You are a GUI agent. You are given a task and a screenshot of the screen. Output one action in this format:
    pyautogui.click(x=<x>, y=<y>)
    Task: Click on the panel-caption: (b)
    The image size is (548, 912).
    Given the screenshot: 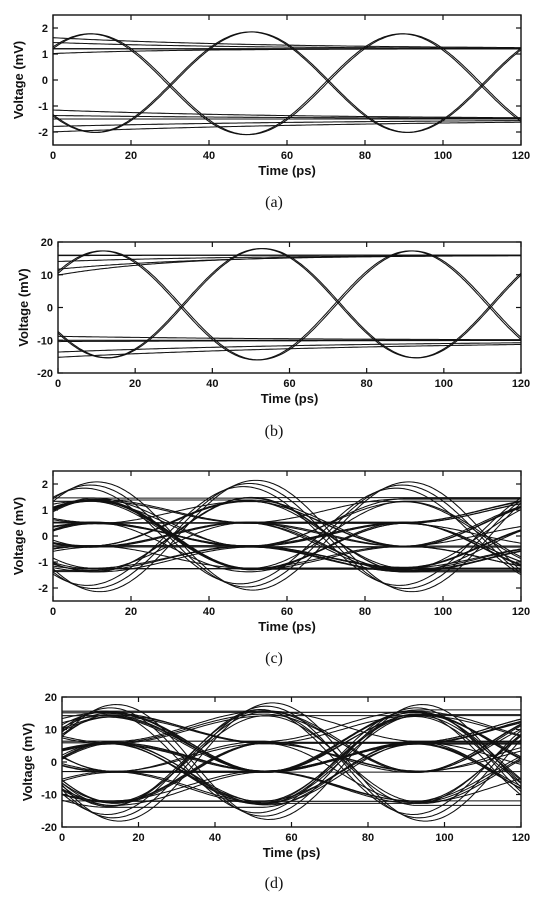 What is the action you would take?
    pyautogui.click(x=274, y=431)
    